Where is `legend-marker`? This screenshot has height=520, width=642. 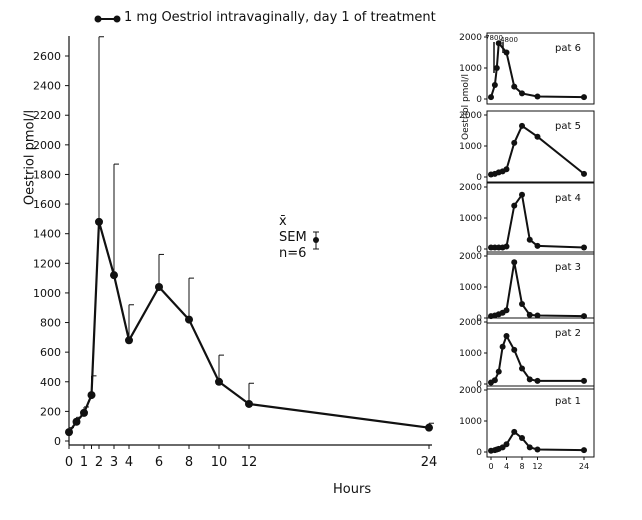 legend-marker is located at coordinates (117, 19).